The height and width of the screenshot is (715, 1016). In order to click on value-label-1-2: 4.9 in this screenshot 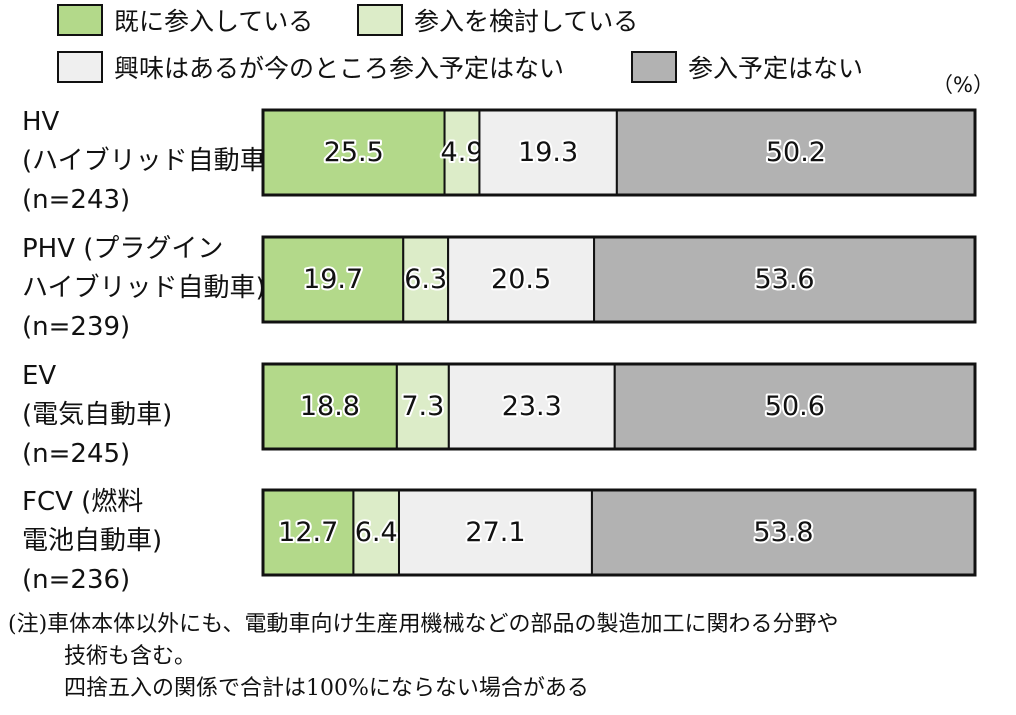, I will do `click(462, 152)`.